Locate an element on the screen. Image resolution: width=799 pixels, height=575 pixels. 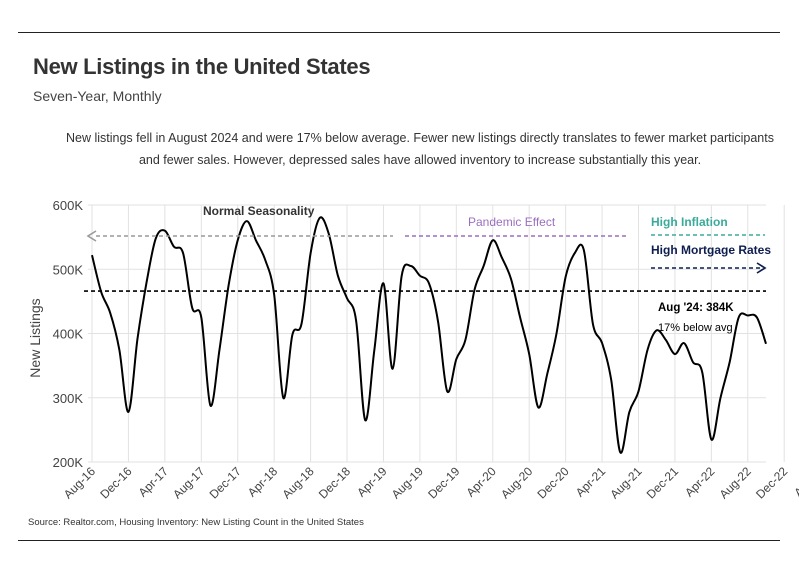
x-tick-label: Apr-23 is located at coordinates (795, 482).